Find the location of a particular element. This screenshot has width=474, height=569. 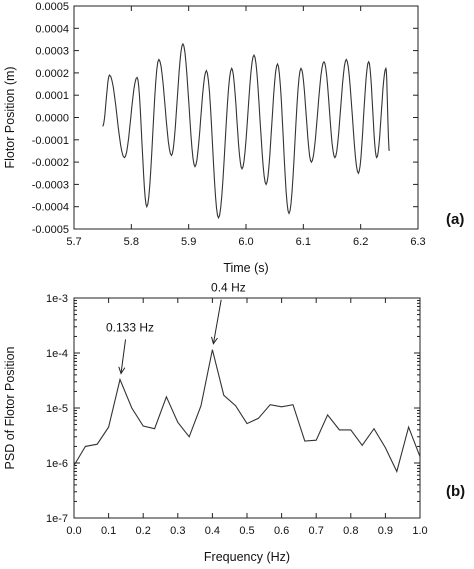

x-tick-label: 6.0 is located at coordinates (245, 242).